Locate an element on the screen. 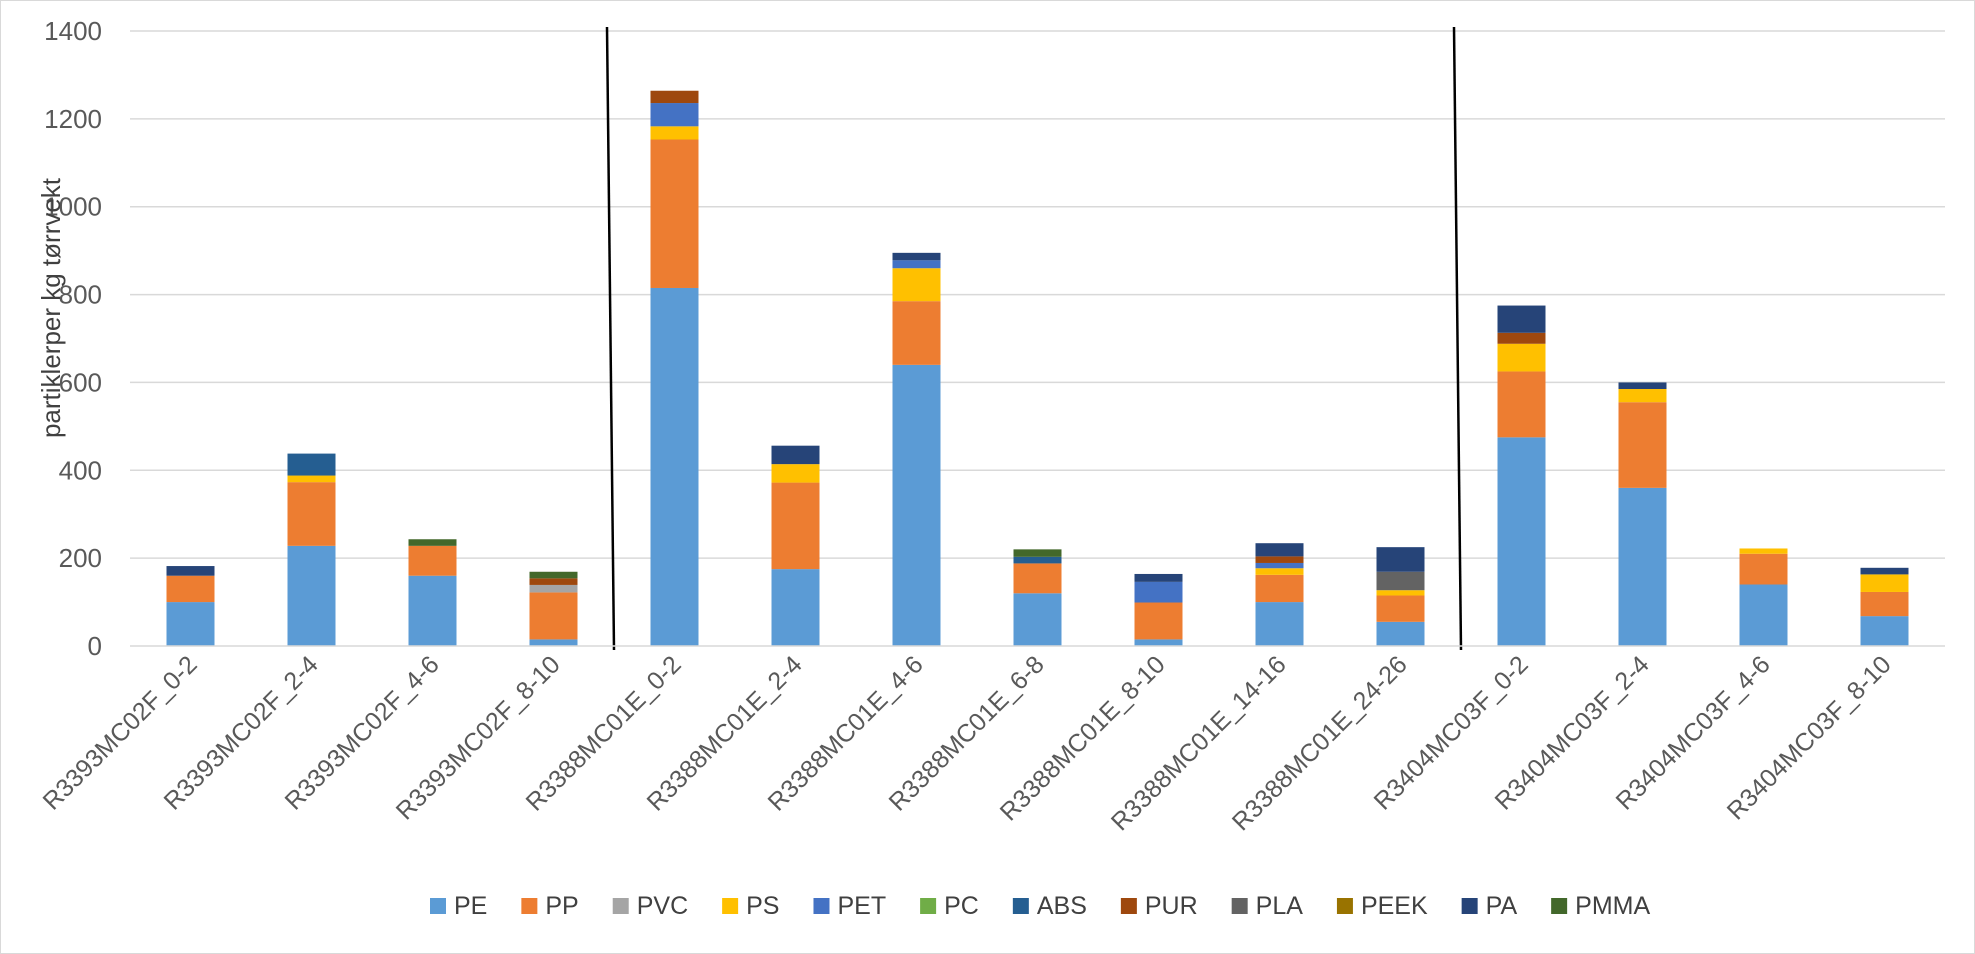  legend-swatch-pmma is located at coordinates (1559, 906).